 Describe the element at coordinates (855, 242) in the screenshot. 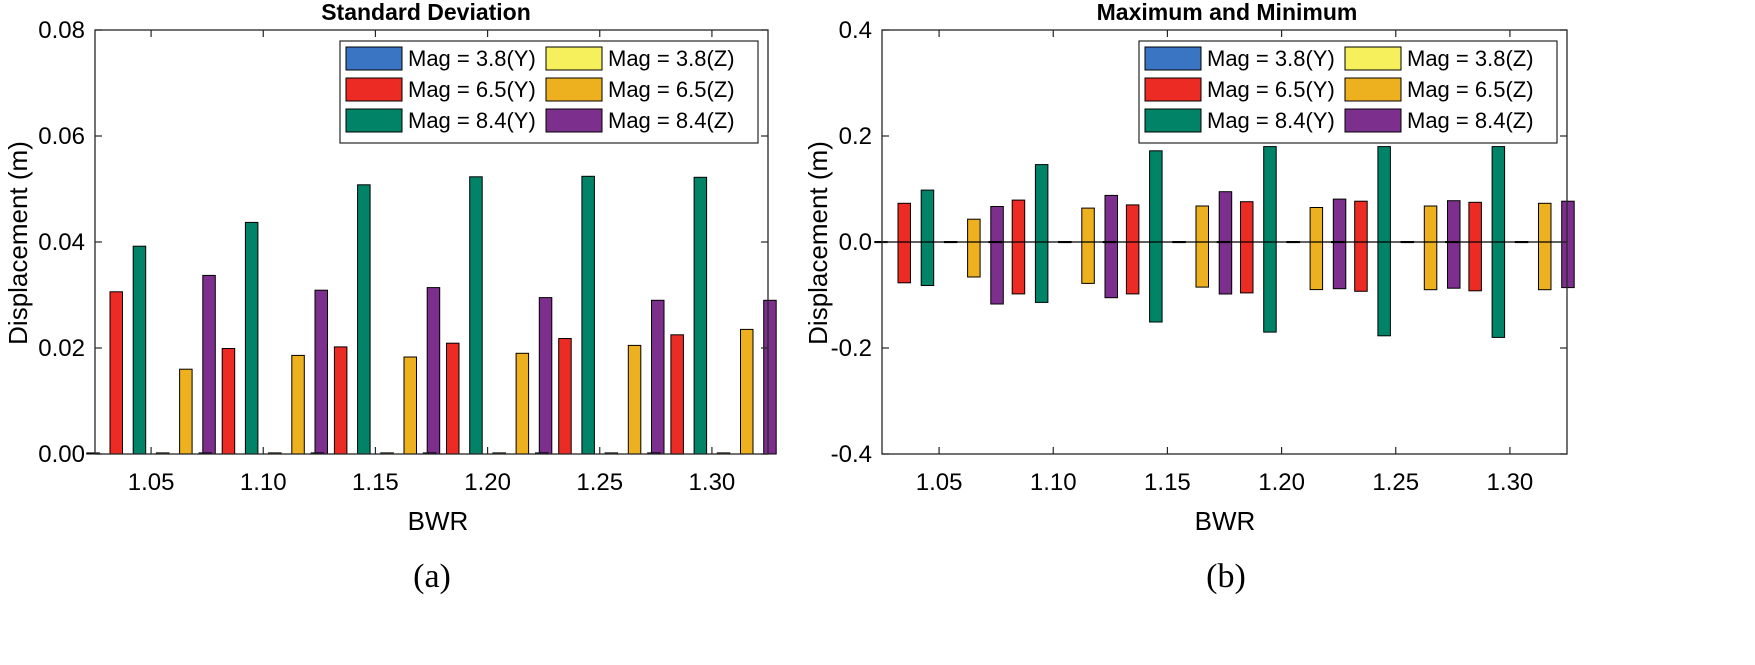

I see `y-tick-label: 0.0` at that location.